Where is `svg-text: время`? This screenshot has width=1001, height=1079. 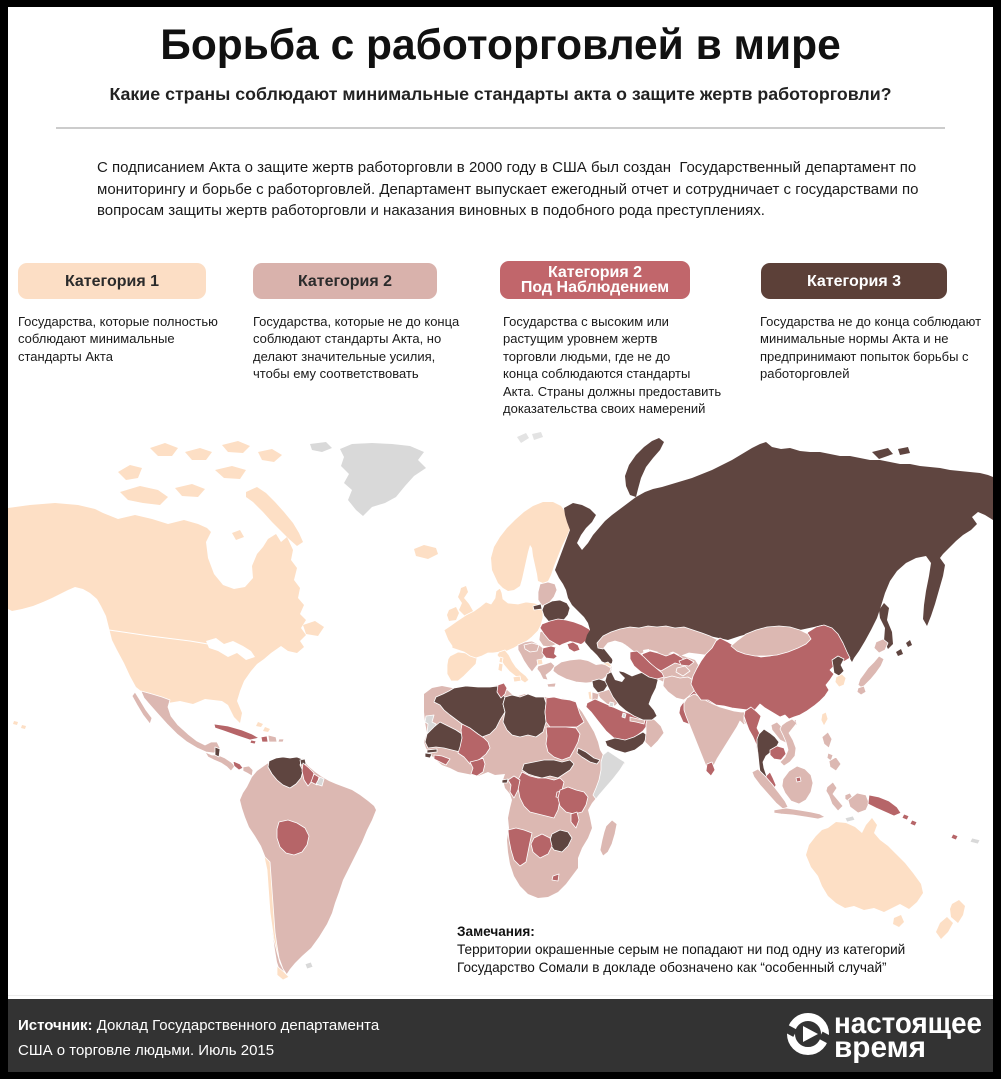 svg-text: время is located at coordinates (880, 1047).